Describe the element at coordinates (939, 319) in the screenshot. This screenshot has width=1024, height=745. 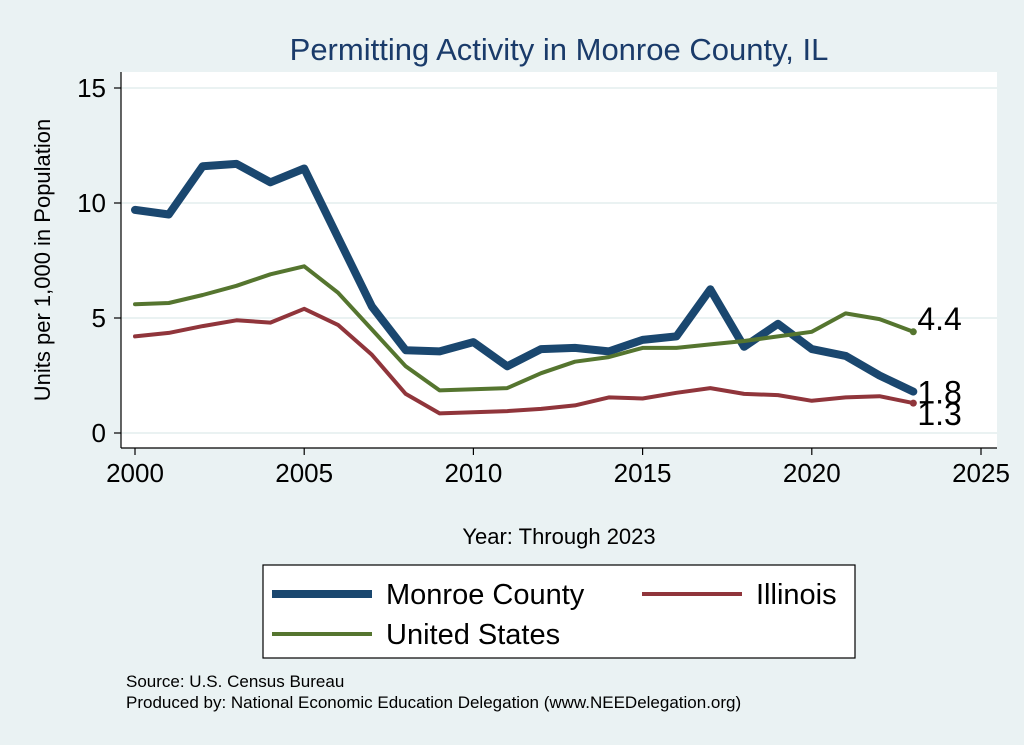
I see `end-value-label: 4.4` at that location.